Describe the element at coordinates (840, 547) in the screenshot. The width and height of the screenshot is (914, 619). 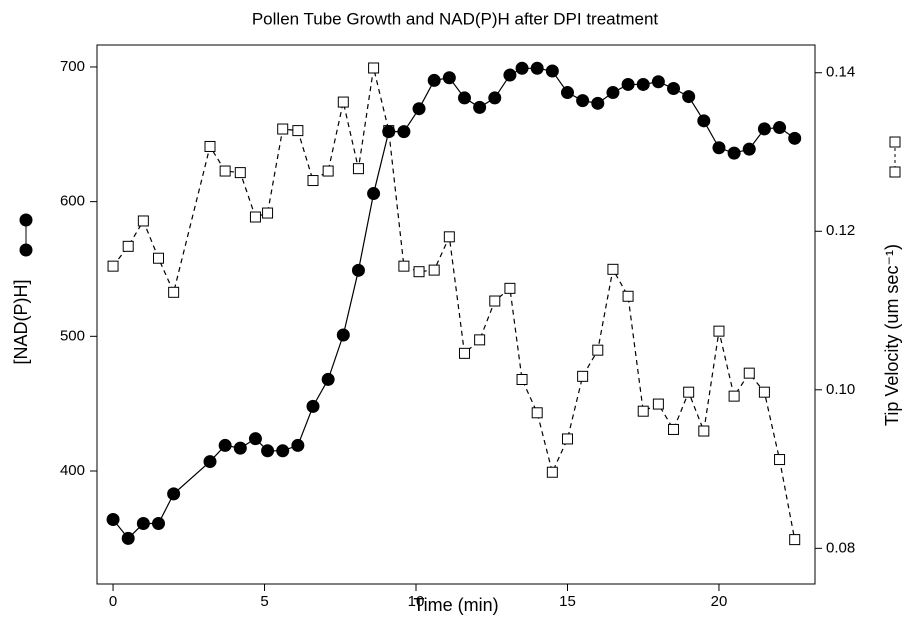
I see `y2-tick-label: 0.08` at that location.